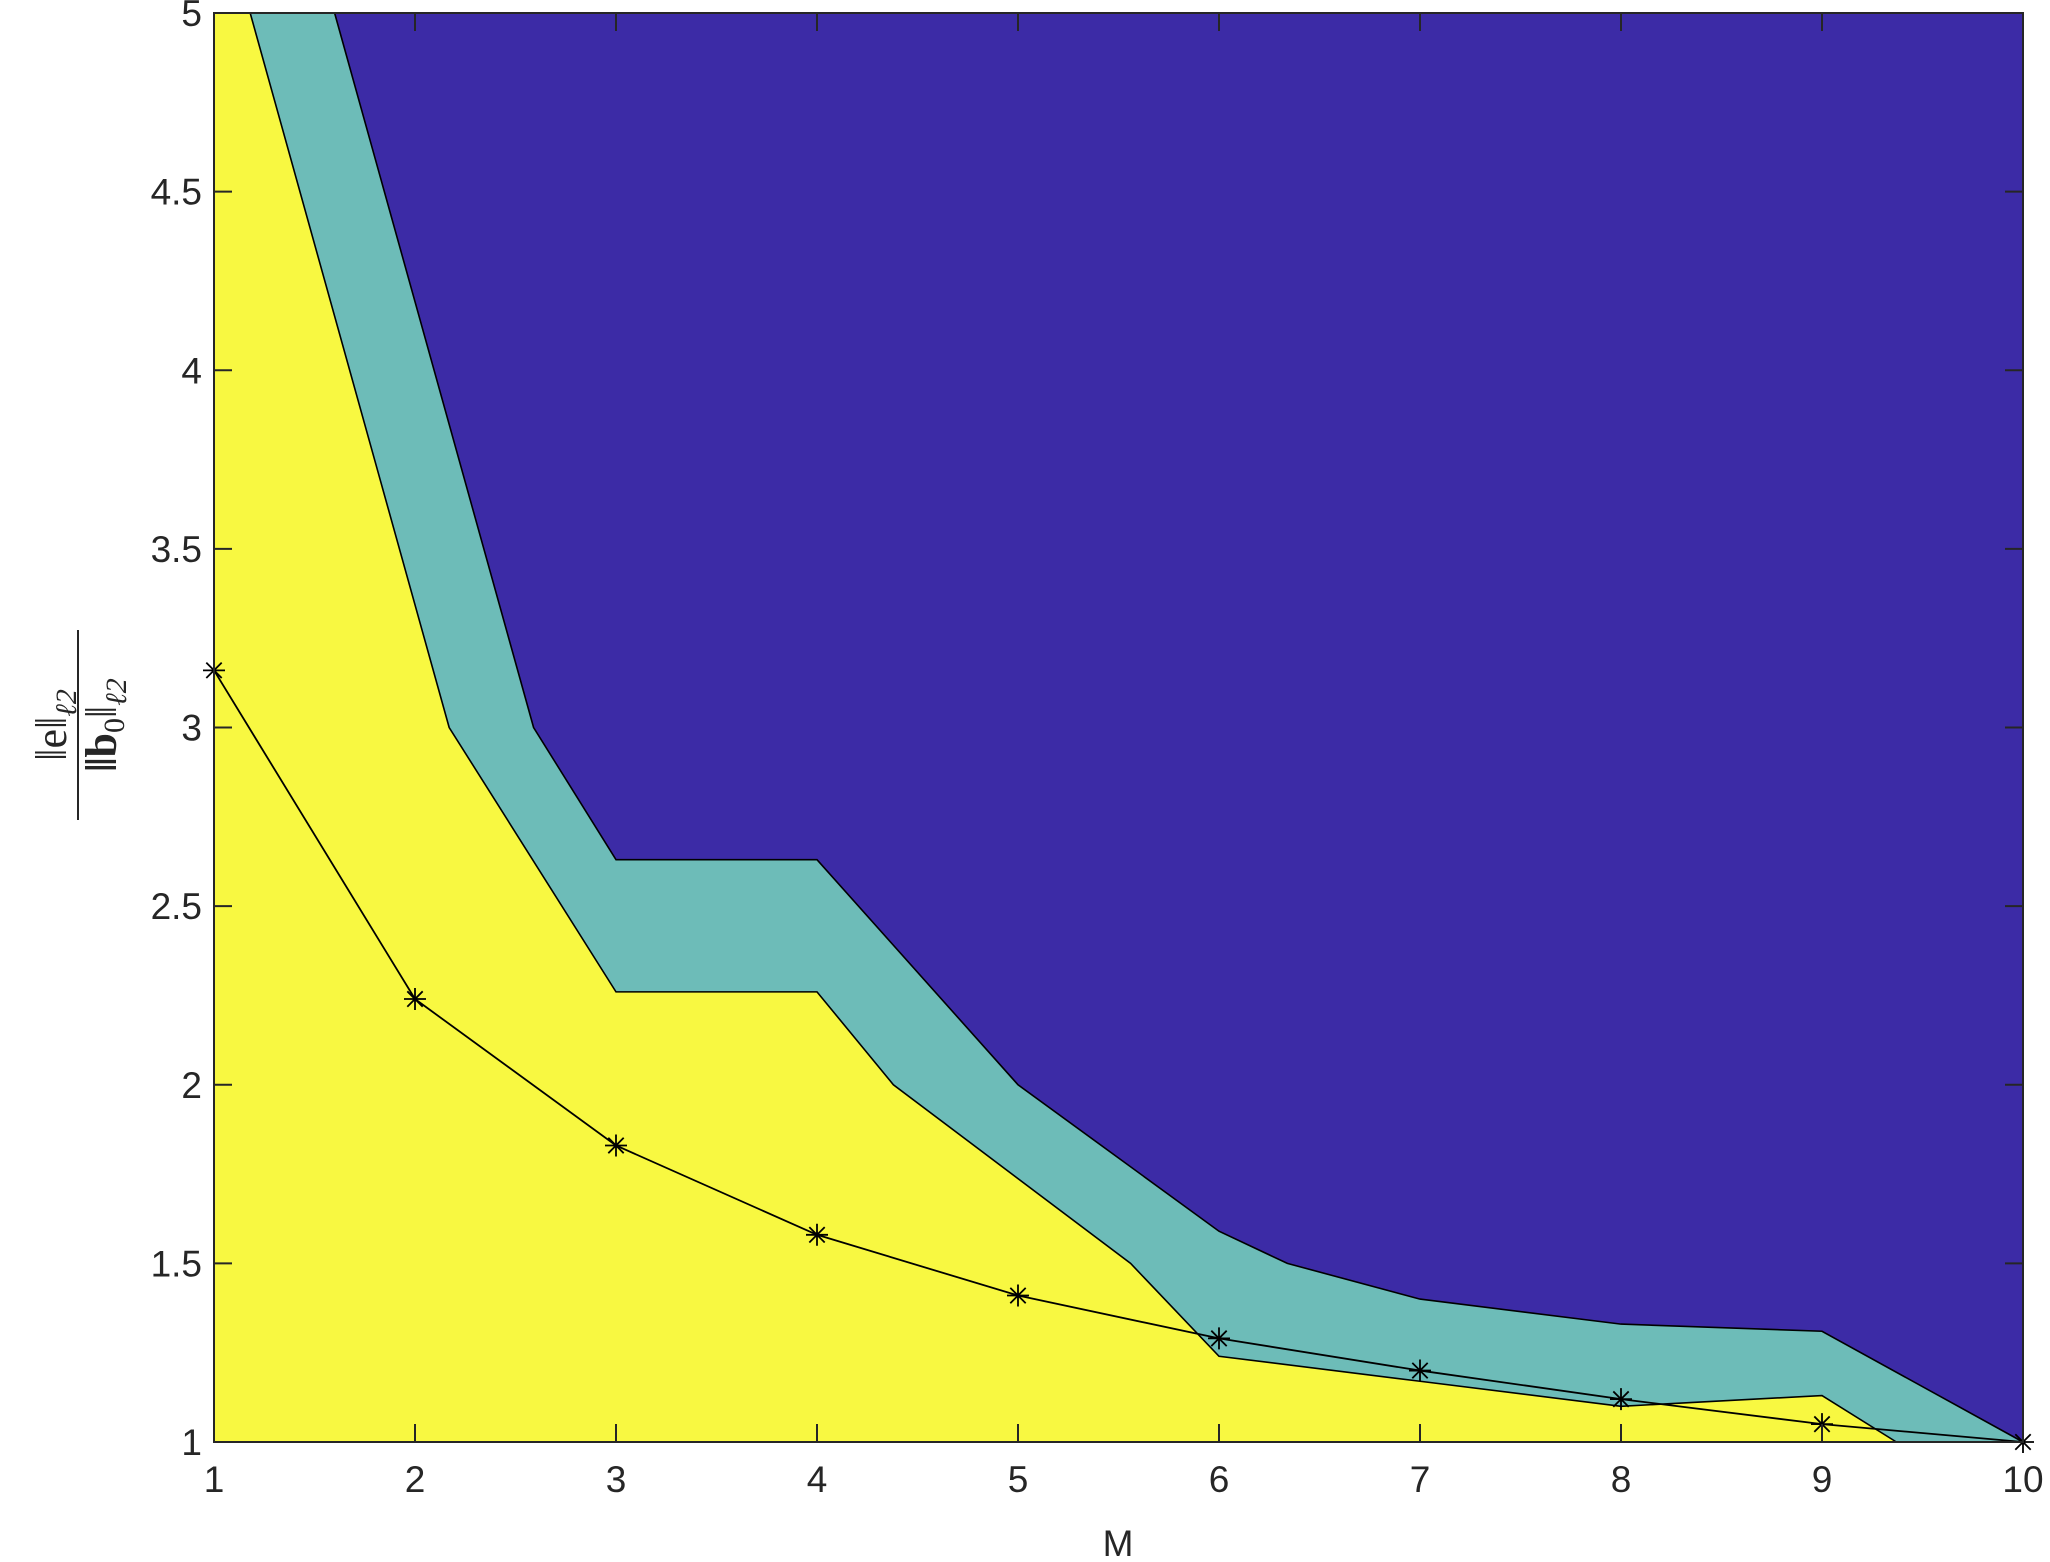 The image size is (2050, 1562). I want to click on x-tick-label: 3, so click(616, 1479).